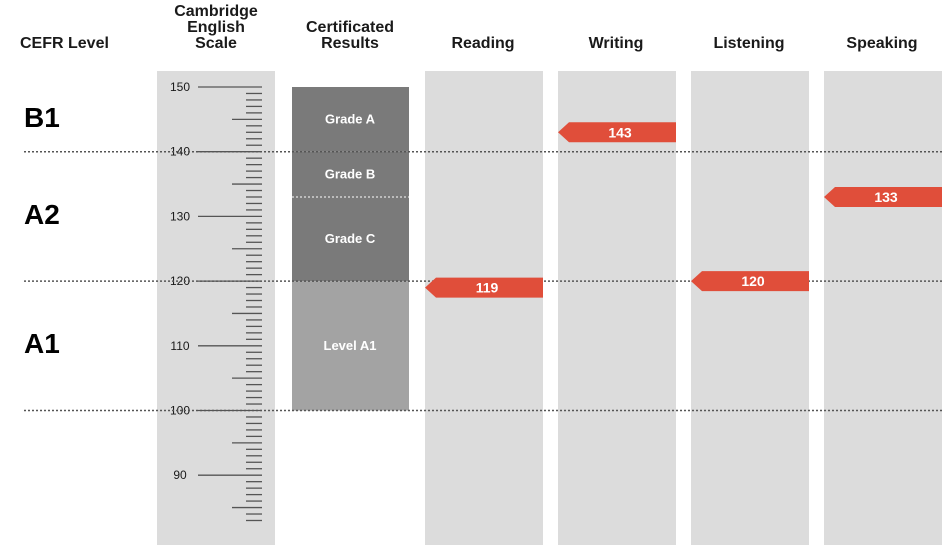 The height and width of the screenshot is (549, 949). What do you see at coordinates (64, 43) in the screenshot?
I see `cefr-level-header: CEFR Level` at bounding box center [64, 43].